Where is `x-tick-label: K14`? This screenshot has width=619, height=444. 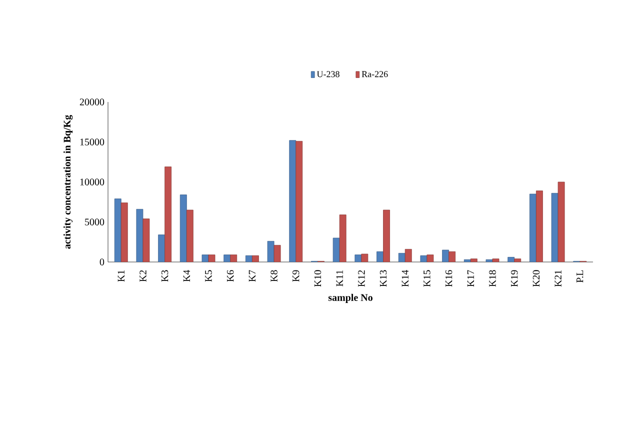
x-tick-label: K14 is located at coordinates (405, 278).